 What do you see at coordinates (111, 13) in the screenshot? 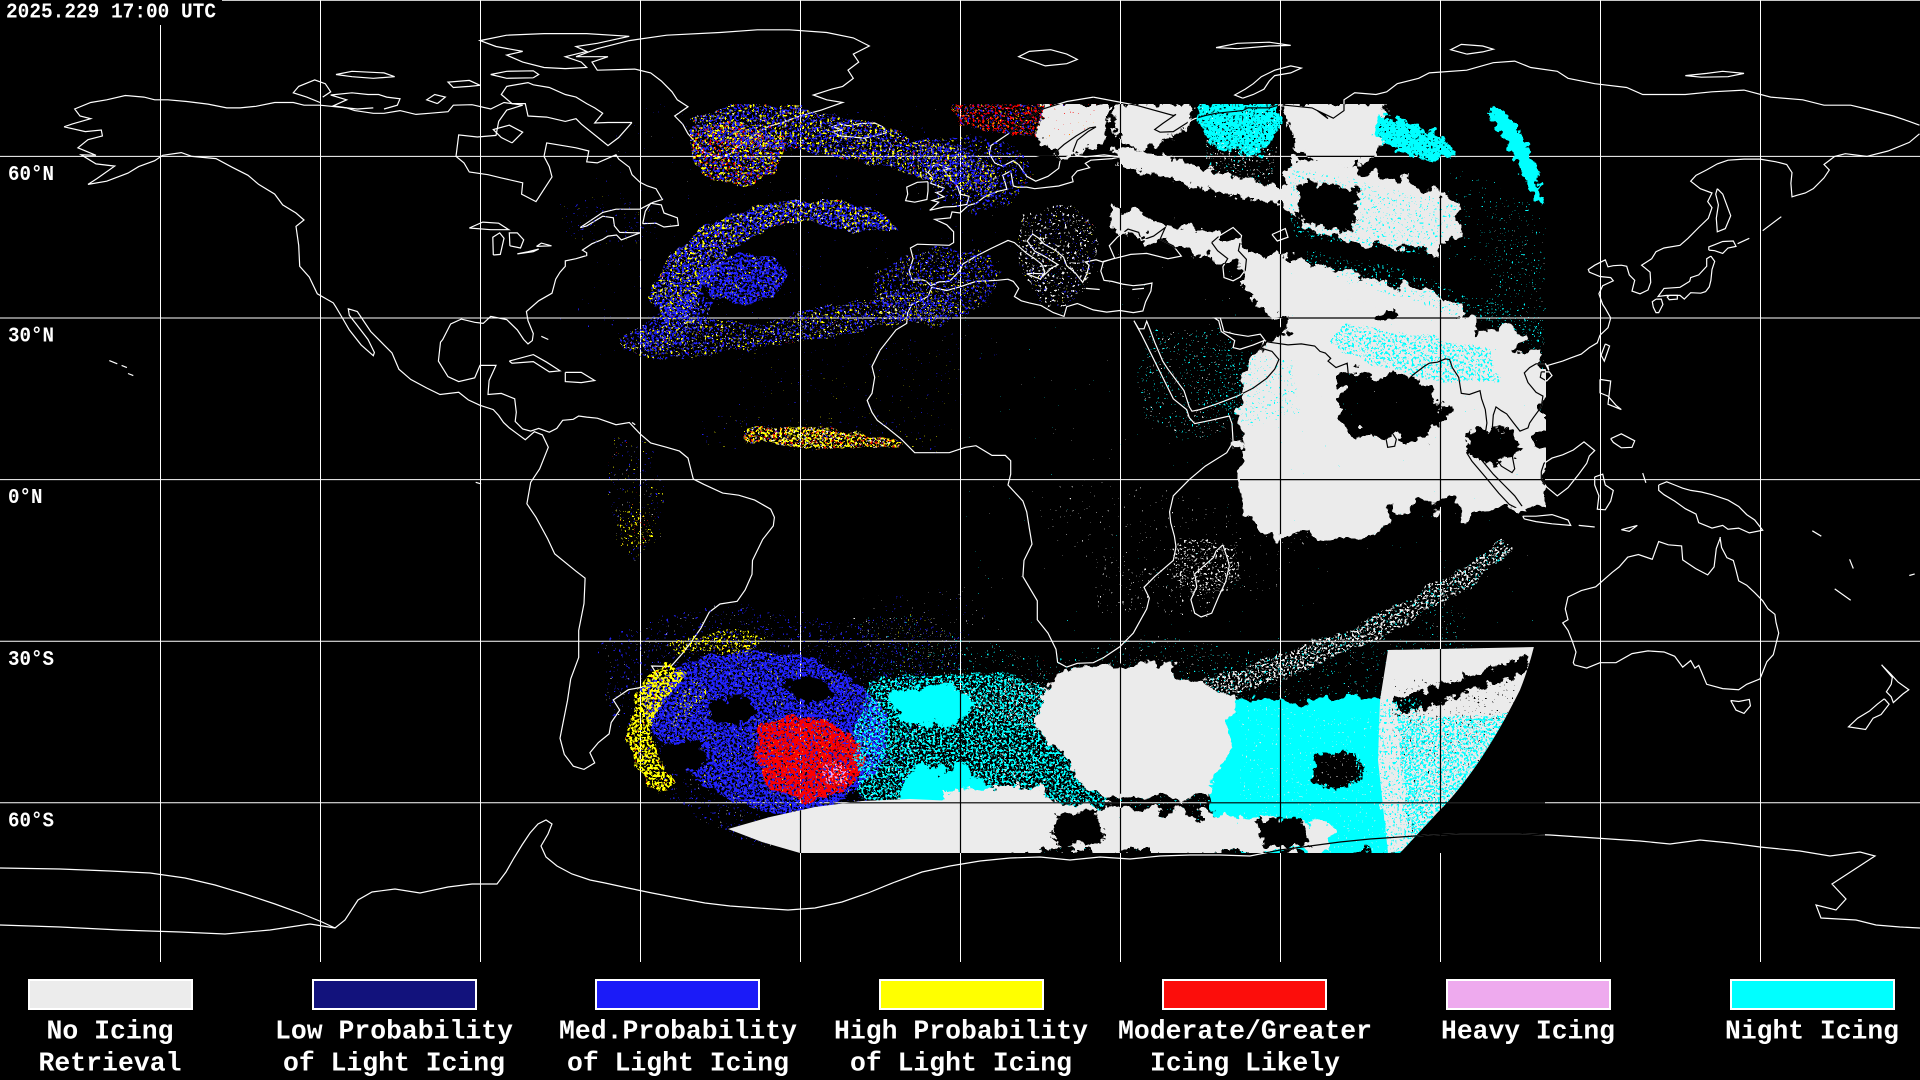
I see `svg-text: 2025.229 17:00 UTC` at bounding box center [111, 13].